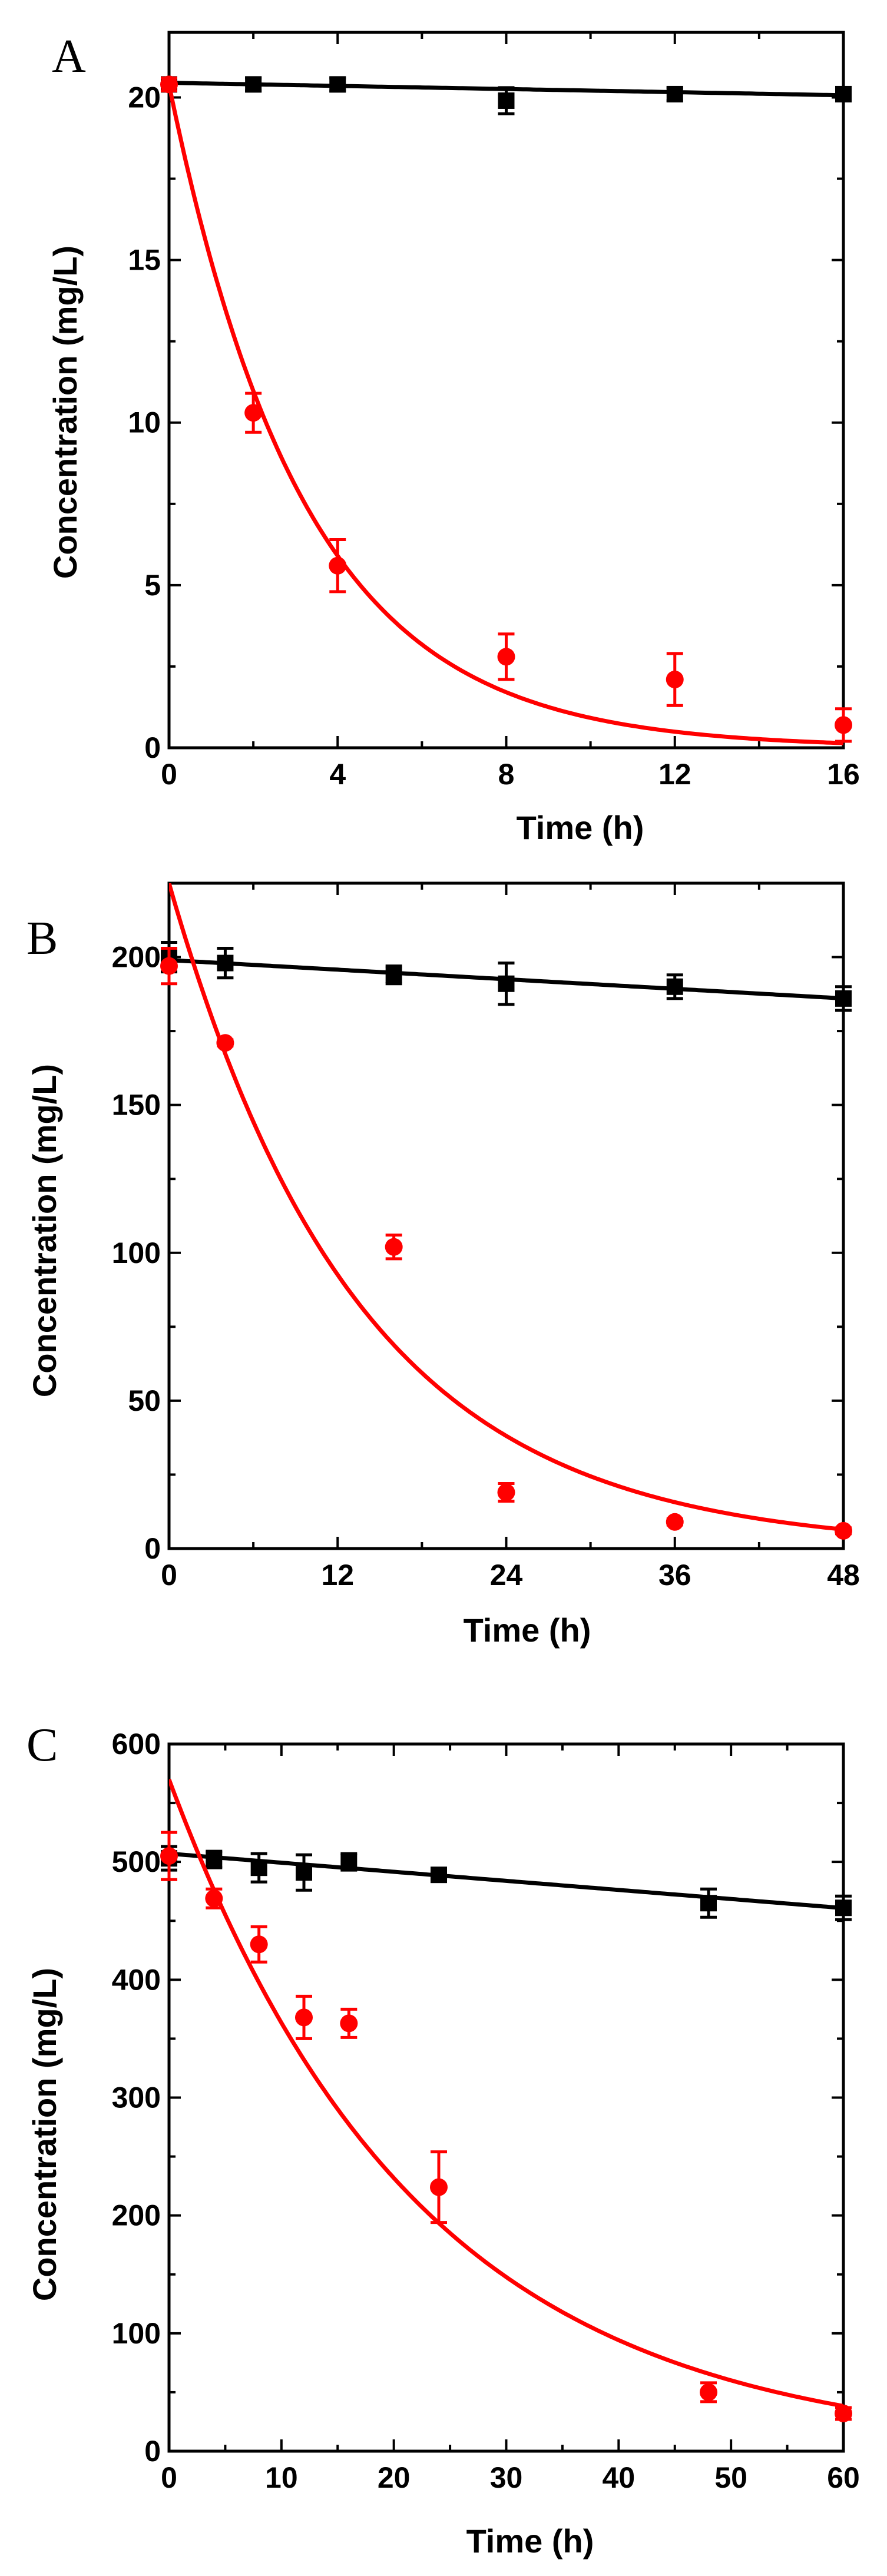 This screenshot has width=887, height=2576. What do you see at coordinates (136, 1744) in the screenshot?
I see `y-tick-label: 600` at bounding box center [136, 1744].